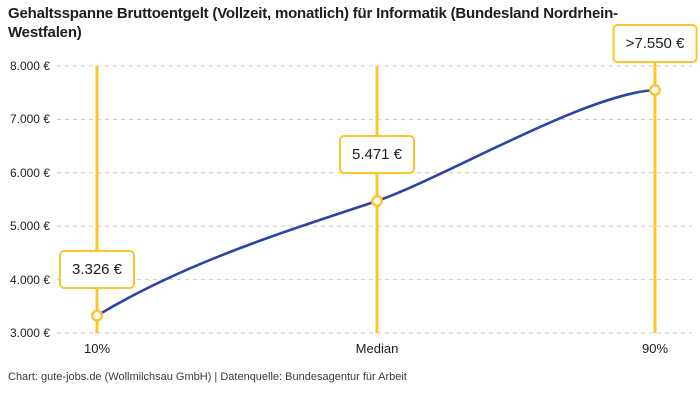 Image resolution: width=700 pixels, height=400 pixels. Describe the element at coordinates (29, 66) in the screenshot. I see `y-tick-label: 8.000 €` at that location.